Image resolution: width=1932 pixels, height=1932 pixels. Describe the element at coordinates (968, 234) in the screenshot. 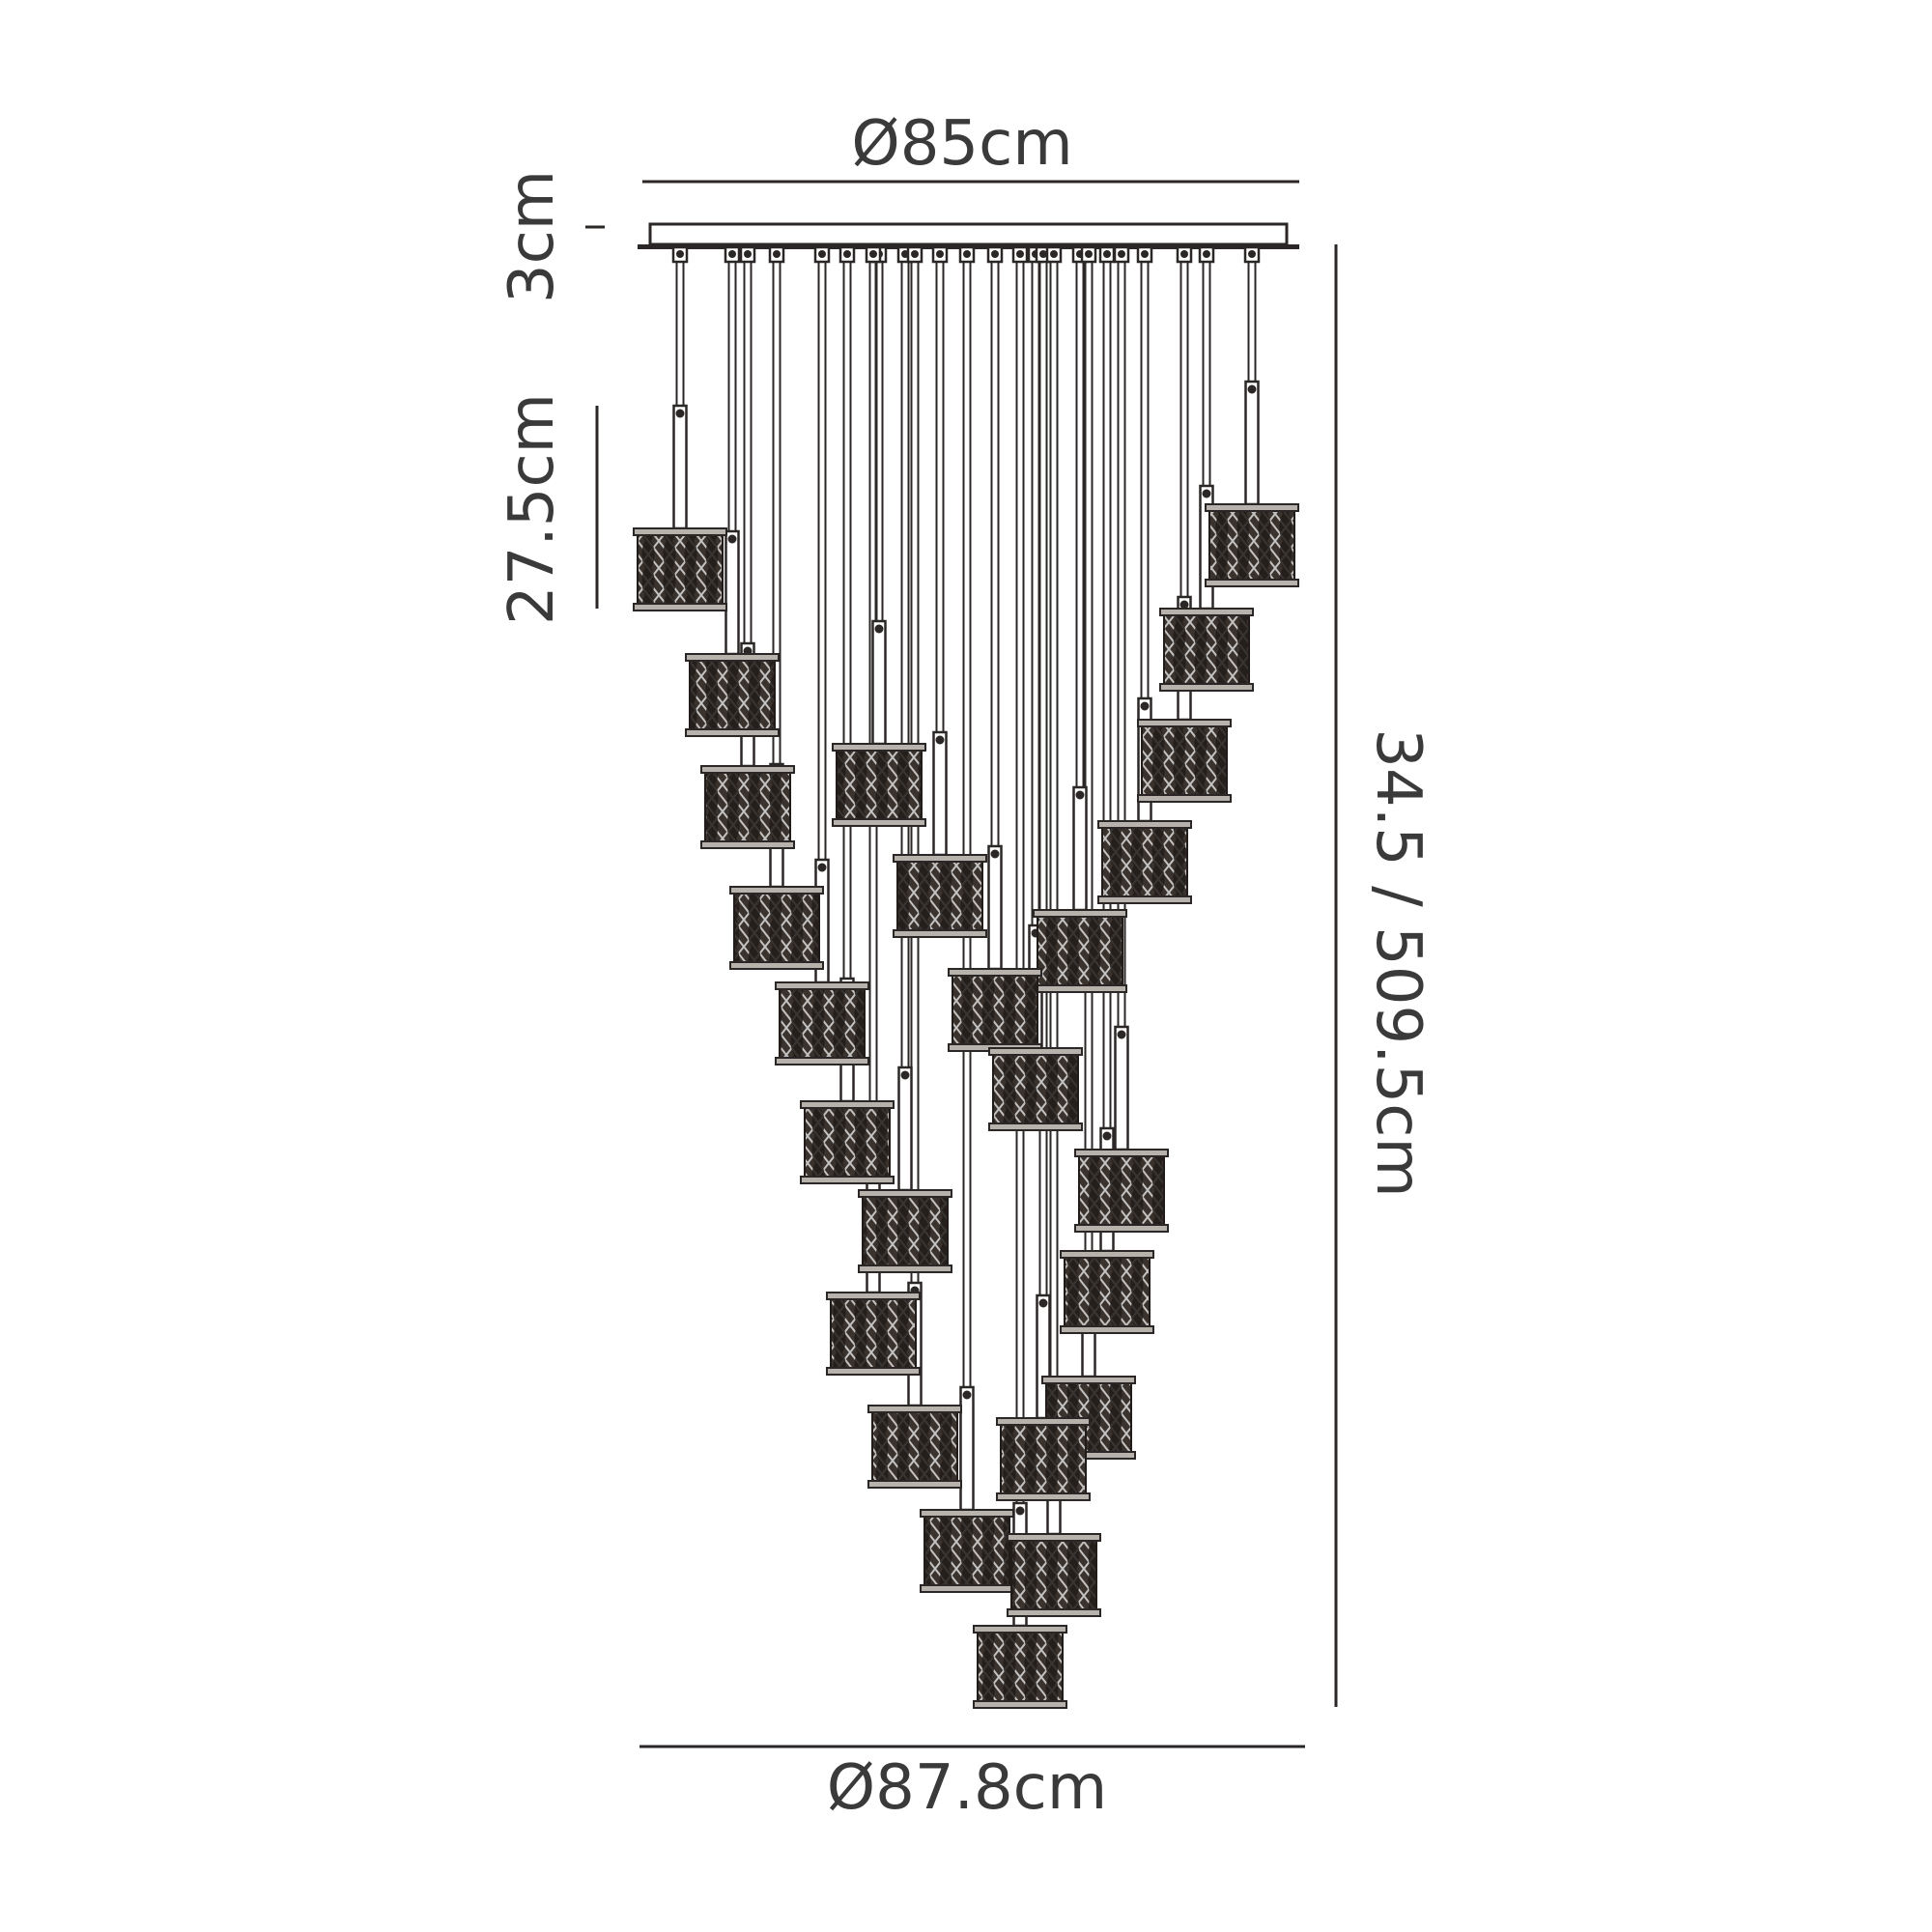

I see `canopy-body` at that location.